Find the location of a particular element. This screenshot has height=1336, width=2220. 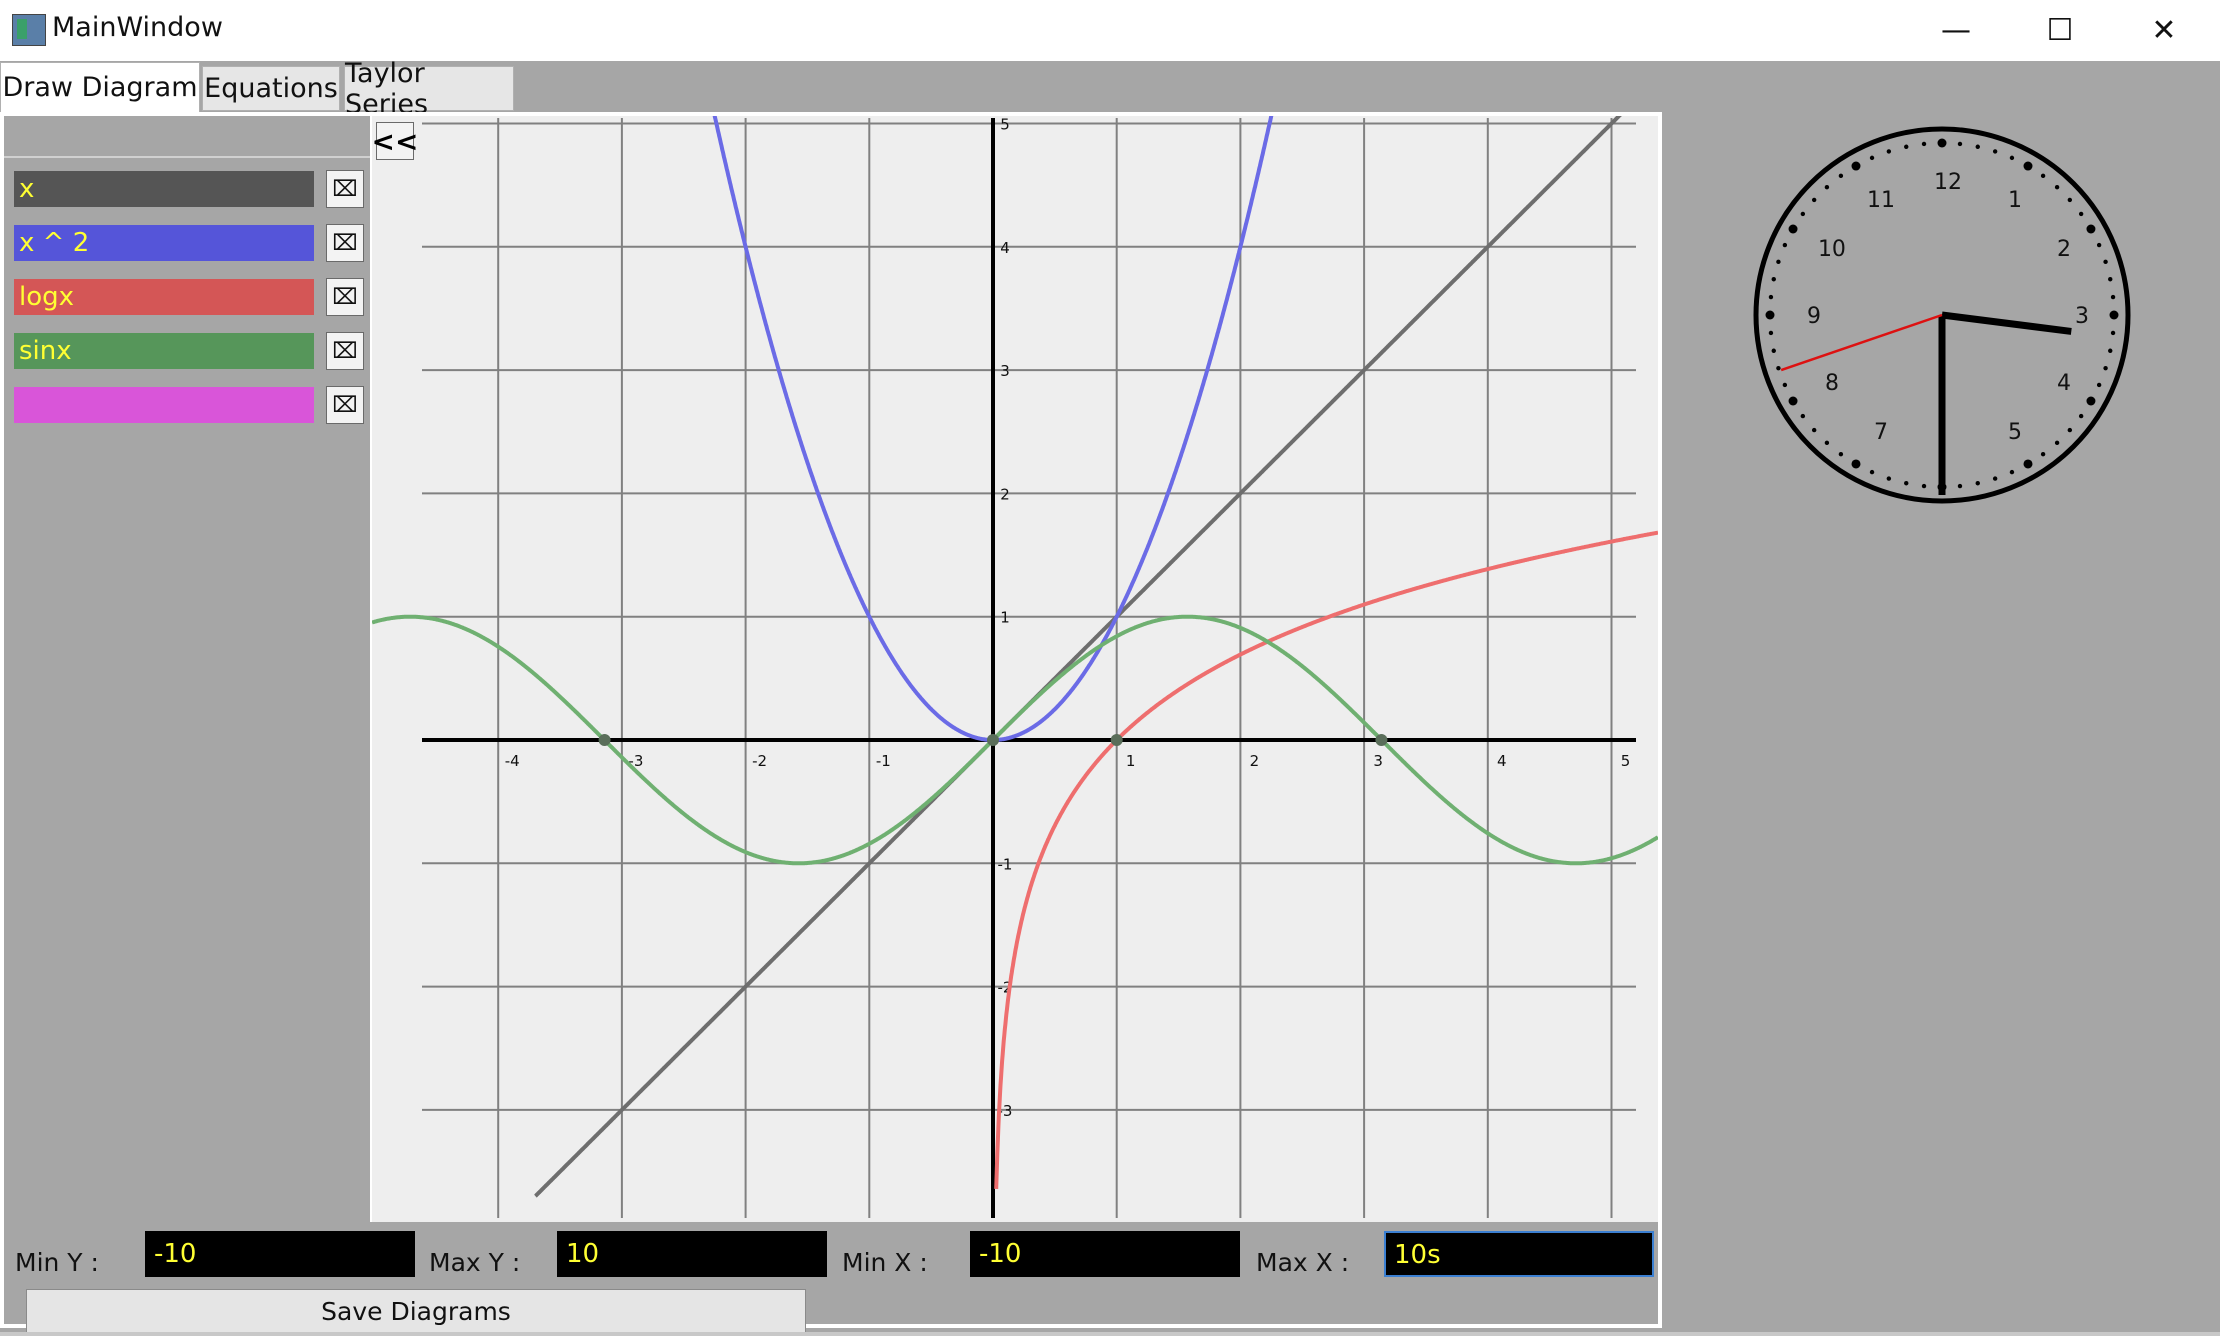

close-button: ✕ is located at coordinates (2164, 30).